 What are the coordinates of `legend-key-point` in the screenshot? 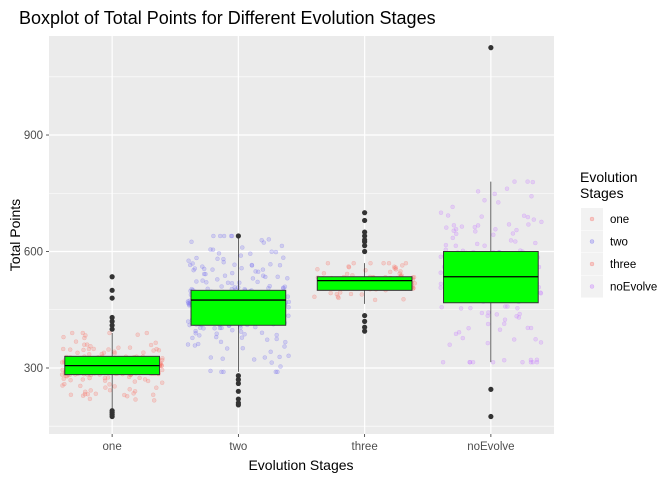 It's located at (592, 264).